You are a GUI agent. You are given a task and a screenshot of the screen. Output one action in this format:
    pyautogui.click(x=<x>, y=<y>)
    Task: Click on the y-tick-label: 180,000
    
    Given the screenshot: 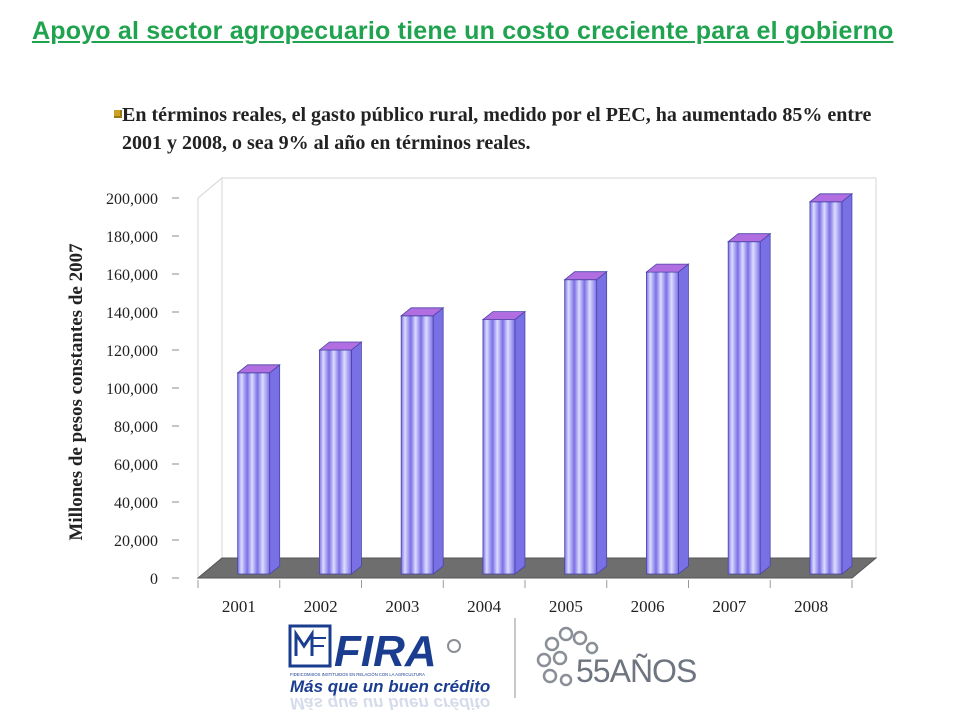 What is the action you would take?
    pyautogui.click(x=132, y=237)
    